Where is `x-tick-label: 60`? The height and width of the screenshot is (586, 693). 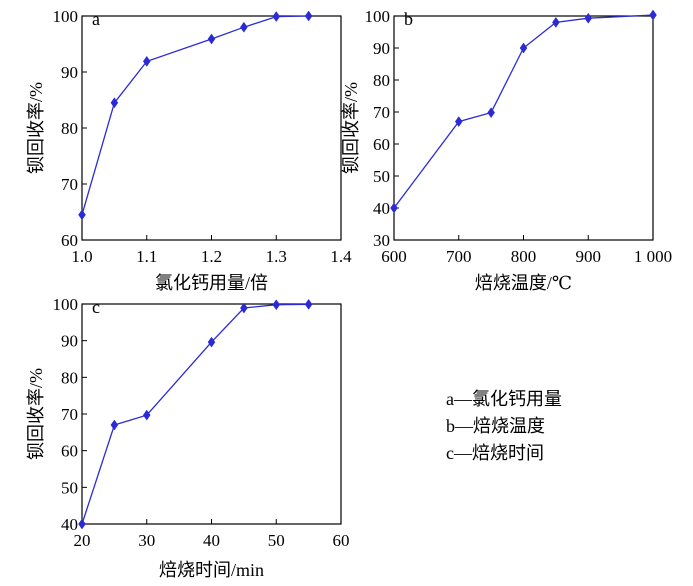 x-tick-label: 60 is located at coordinates (341, 540).